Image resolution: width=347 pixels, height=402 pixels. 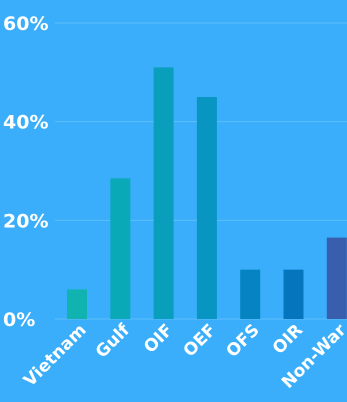 What do you see at coordinates (25, 24) in the screenshot?
I see `y-tick-label: 60%` at bounding box center [25, 24].